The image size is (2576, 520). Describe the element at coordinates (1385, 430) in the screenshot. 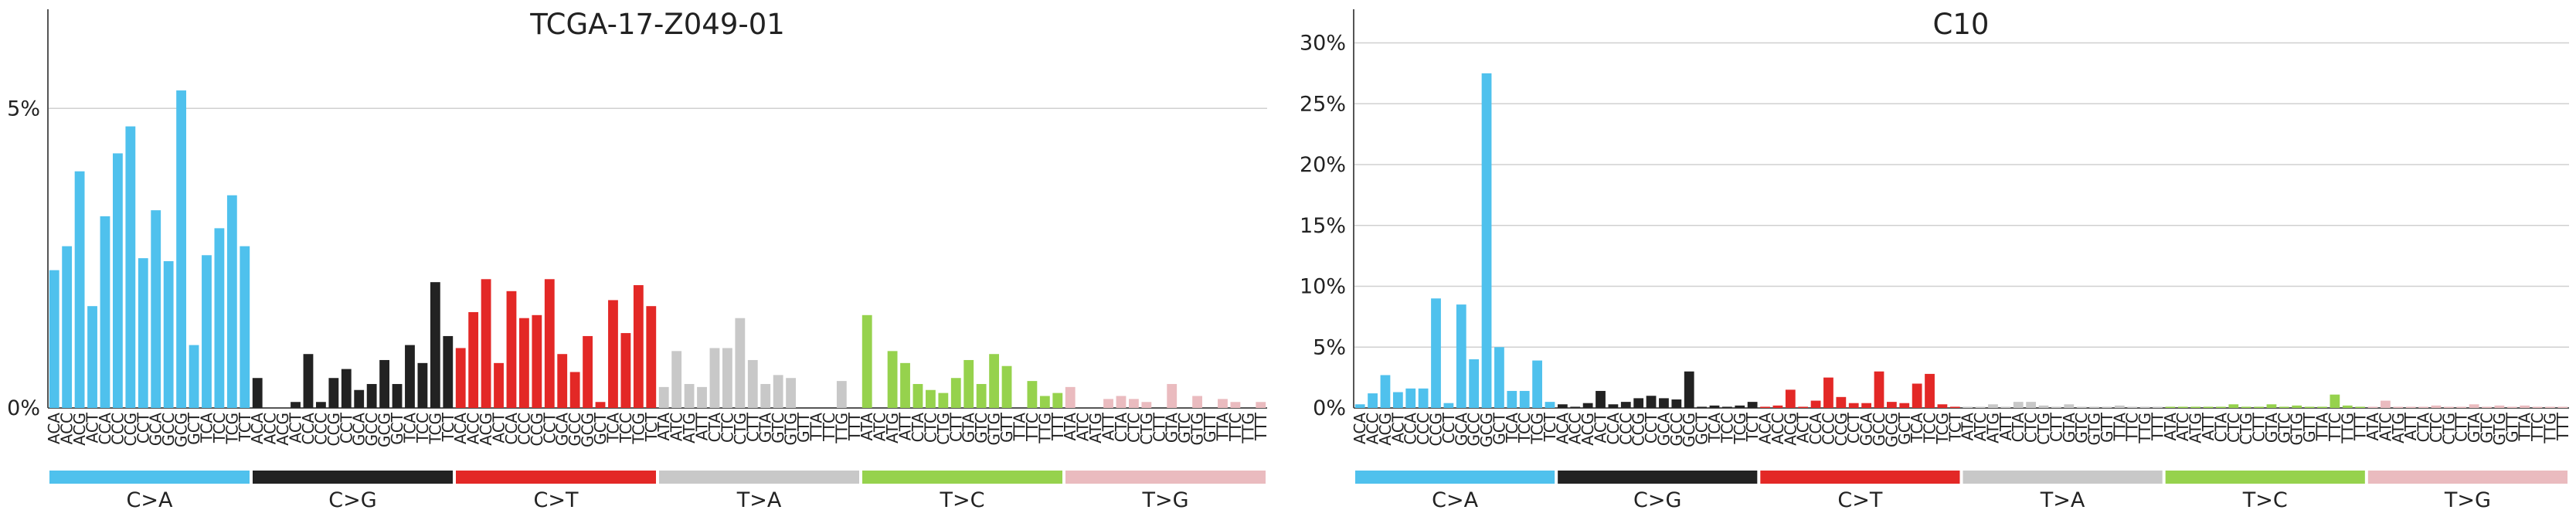

I see `x-tick-label: ACG` at that location.